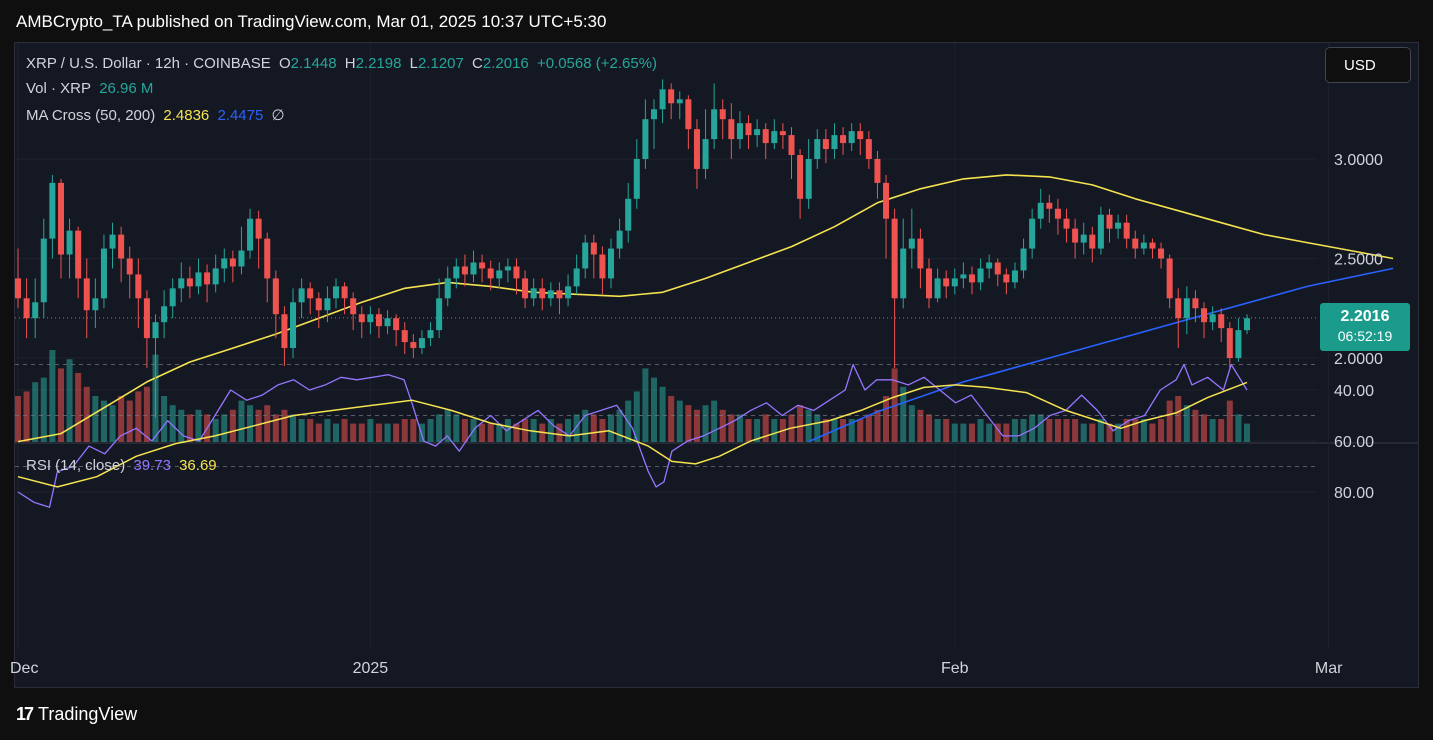 Image resolution: width=1433 pixels, height=740 pixels. I want to click on high-label: H, so click(350, 63).